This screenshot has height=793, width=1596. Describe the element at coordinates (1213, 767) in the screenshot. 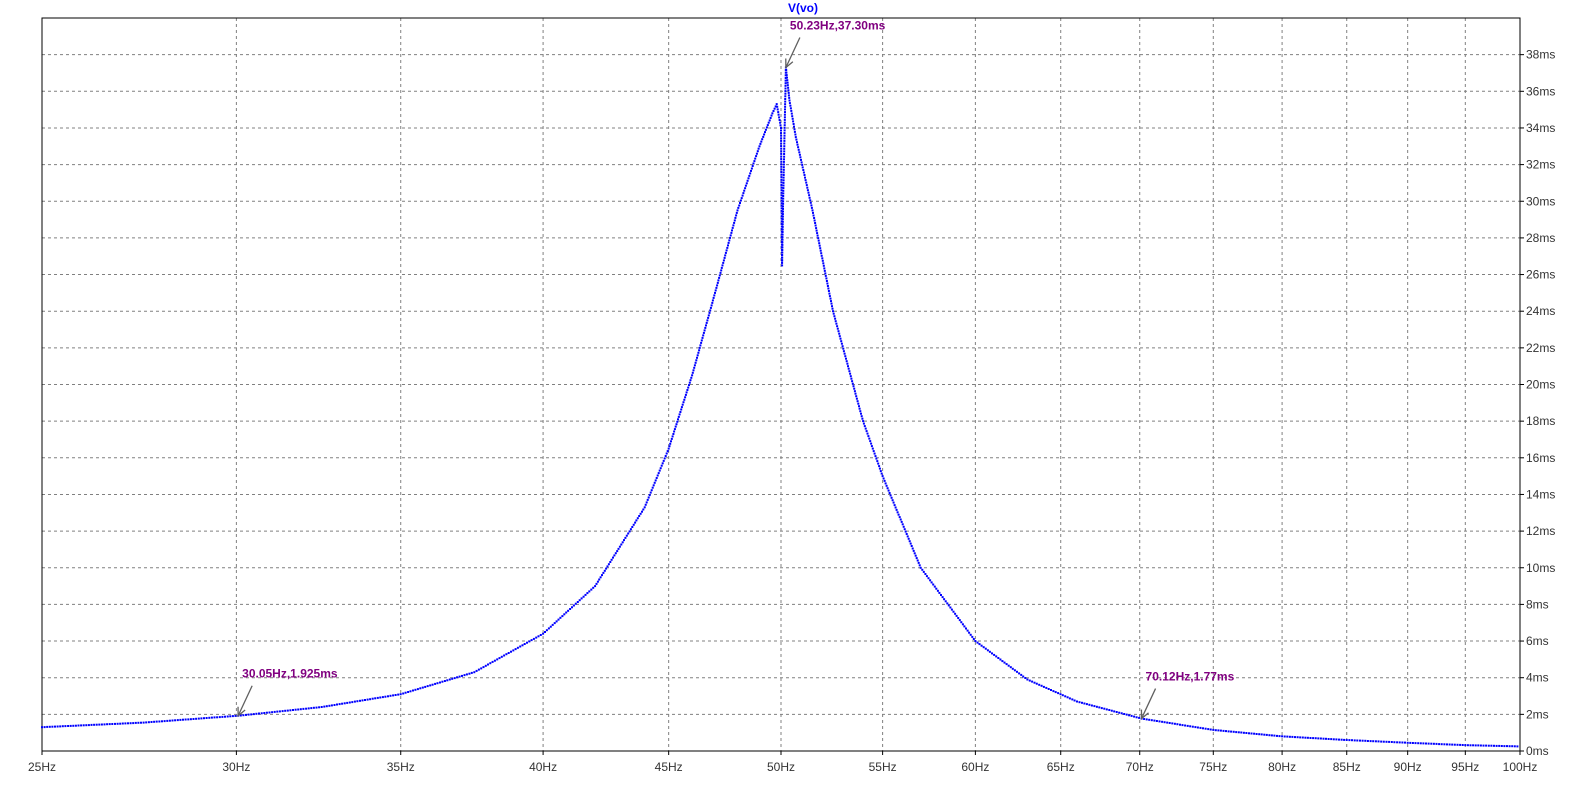

I see `x-tick-label: 75Hz` at that location.